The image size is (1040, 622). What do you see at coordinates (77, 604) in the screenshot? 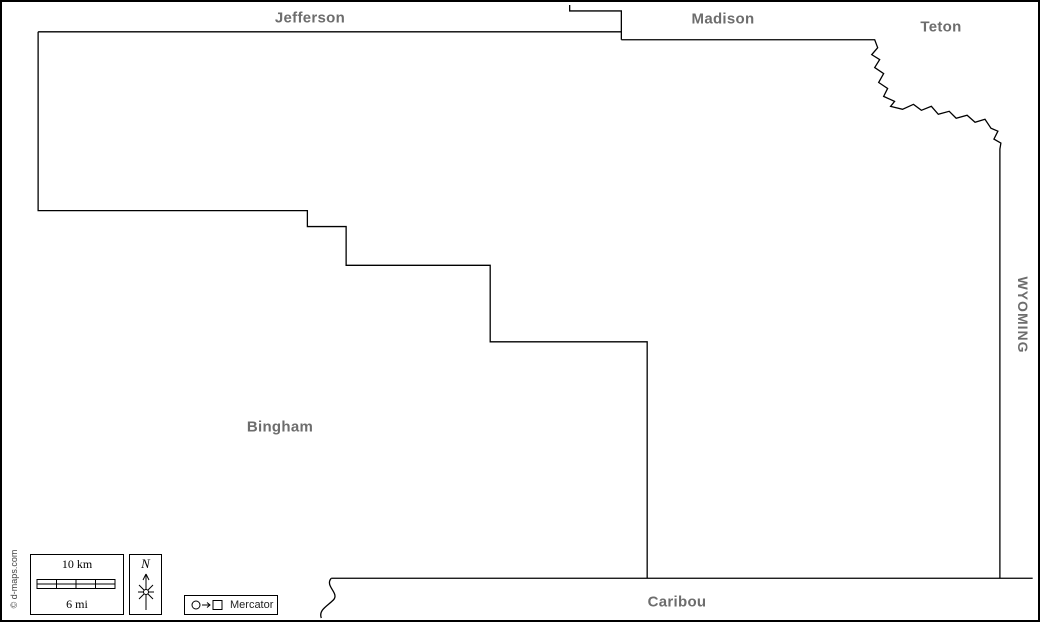
I see `scale-mi-label: 6 mi` at bounding box center [77, 604].